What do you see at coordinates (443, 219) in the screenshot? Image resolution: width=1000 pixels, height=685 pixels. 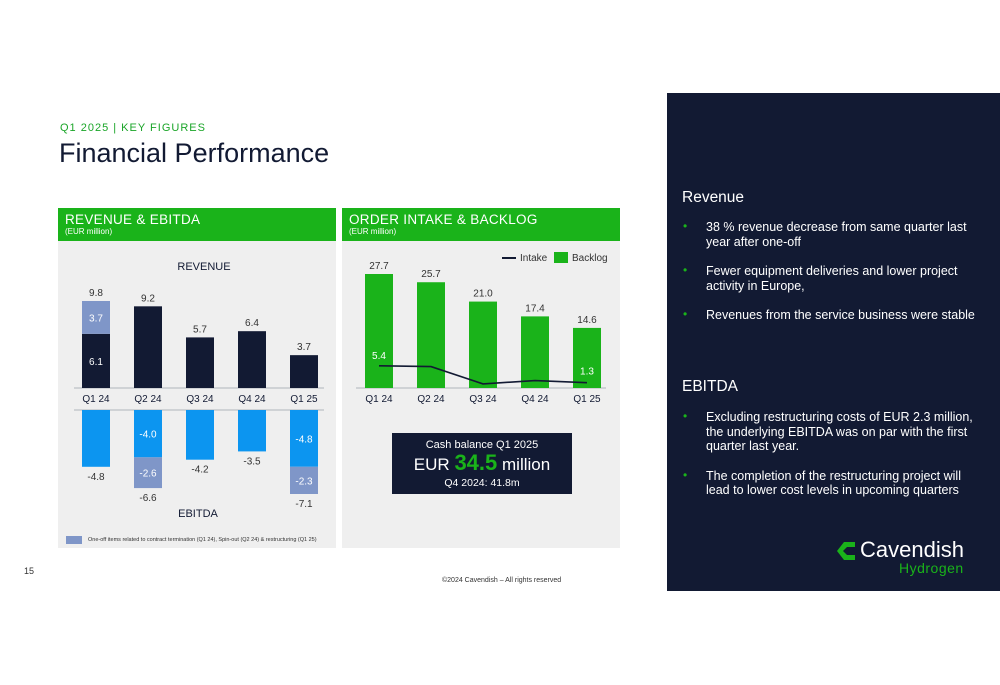 I see `order-intake-title: ORDER INTAKE & BACKLOG` at bounding box center [443, 219].